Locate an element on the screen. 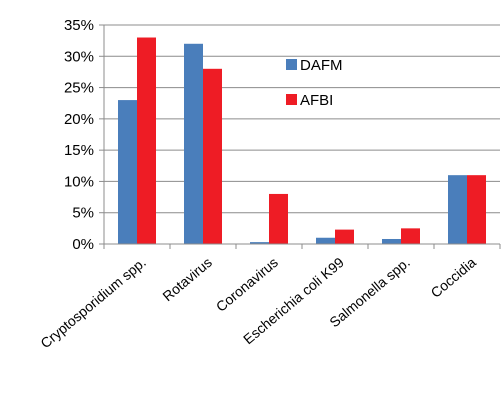 The height and width of the screenshot is (398, 502). x-category-label: Coronavirus is located at coordinates (247, 284).